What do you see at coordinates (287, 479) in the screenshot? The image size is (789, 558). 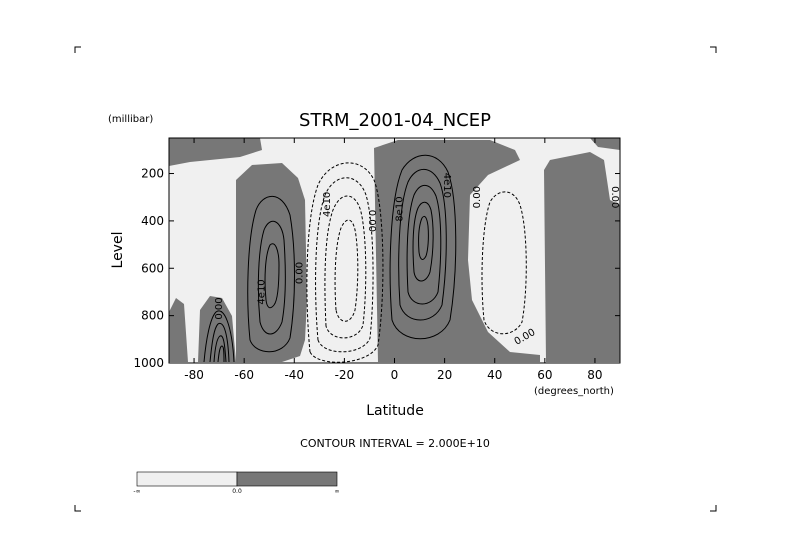 I see `colorbar-positive` at bounding box center [287, 479].